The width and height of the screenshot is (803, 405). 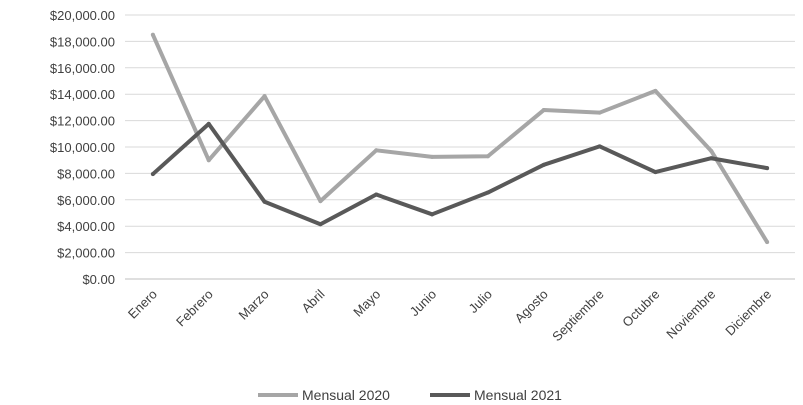 What do you see at coordinates (531, 306) in the screenshot?
I see `x-tick-label: Agosto` at bounding box center [531, 306].